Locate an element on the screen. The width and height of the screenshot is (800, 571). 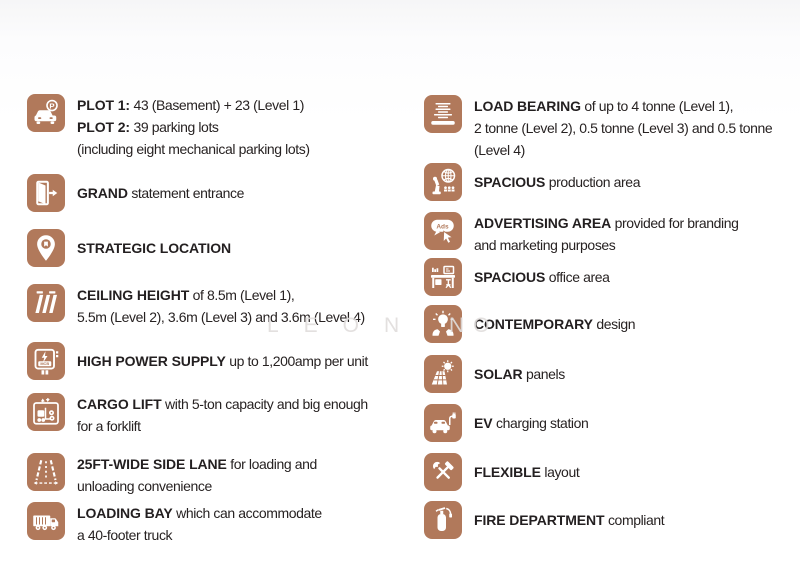
feature-text-line: unloading convenience is located at coordinates (197, 486).